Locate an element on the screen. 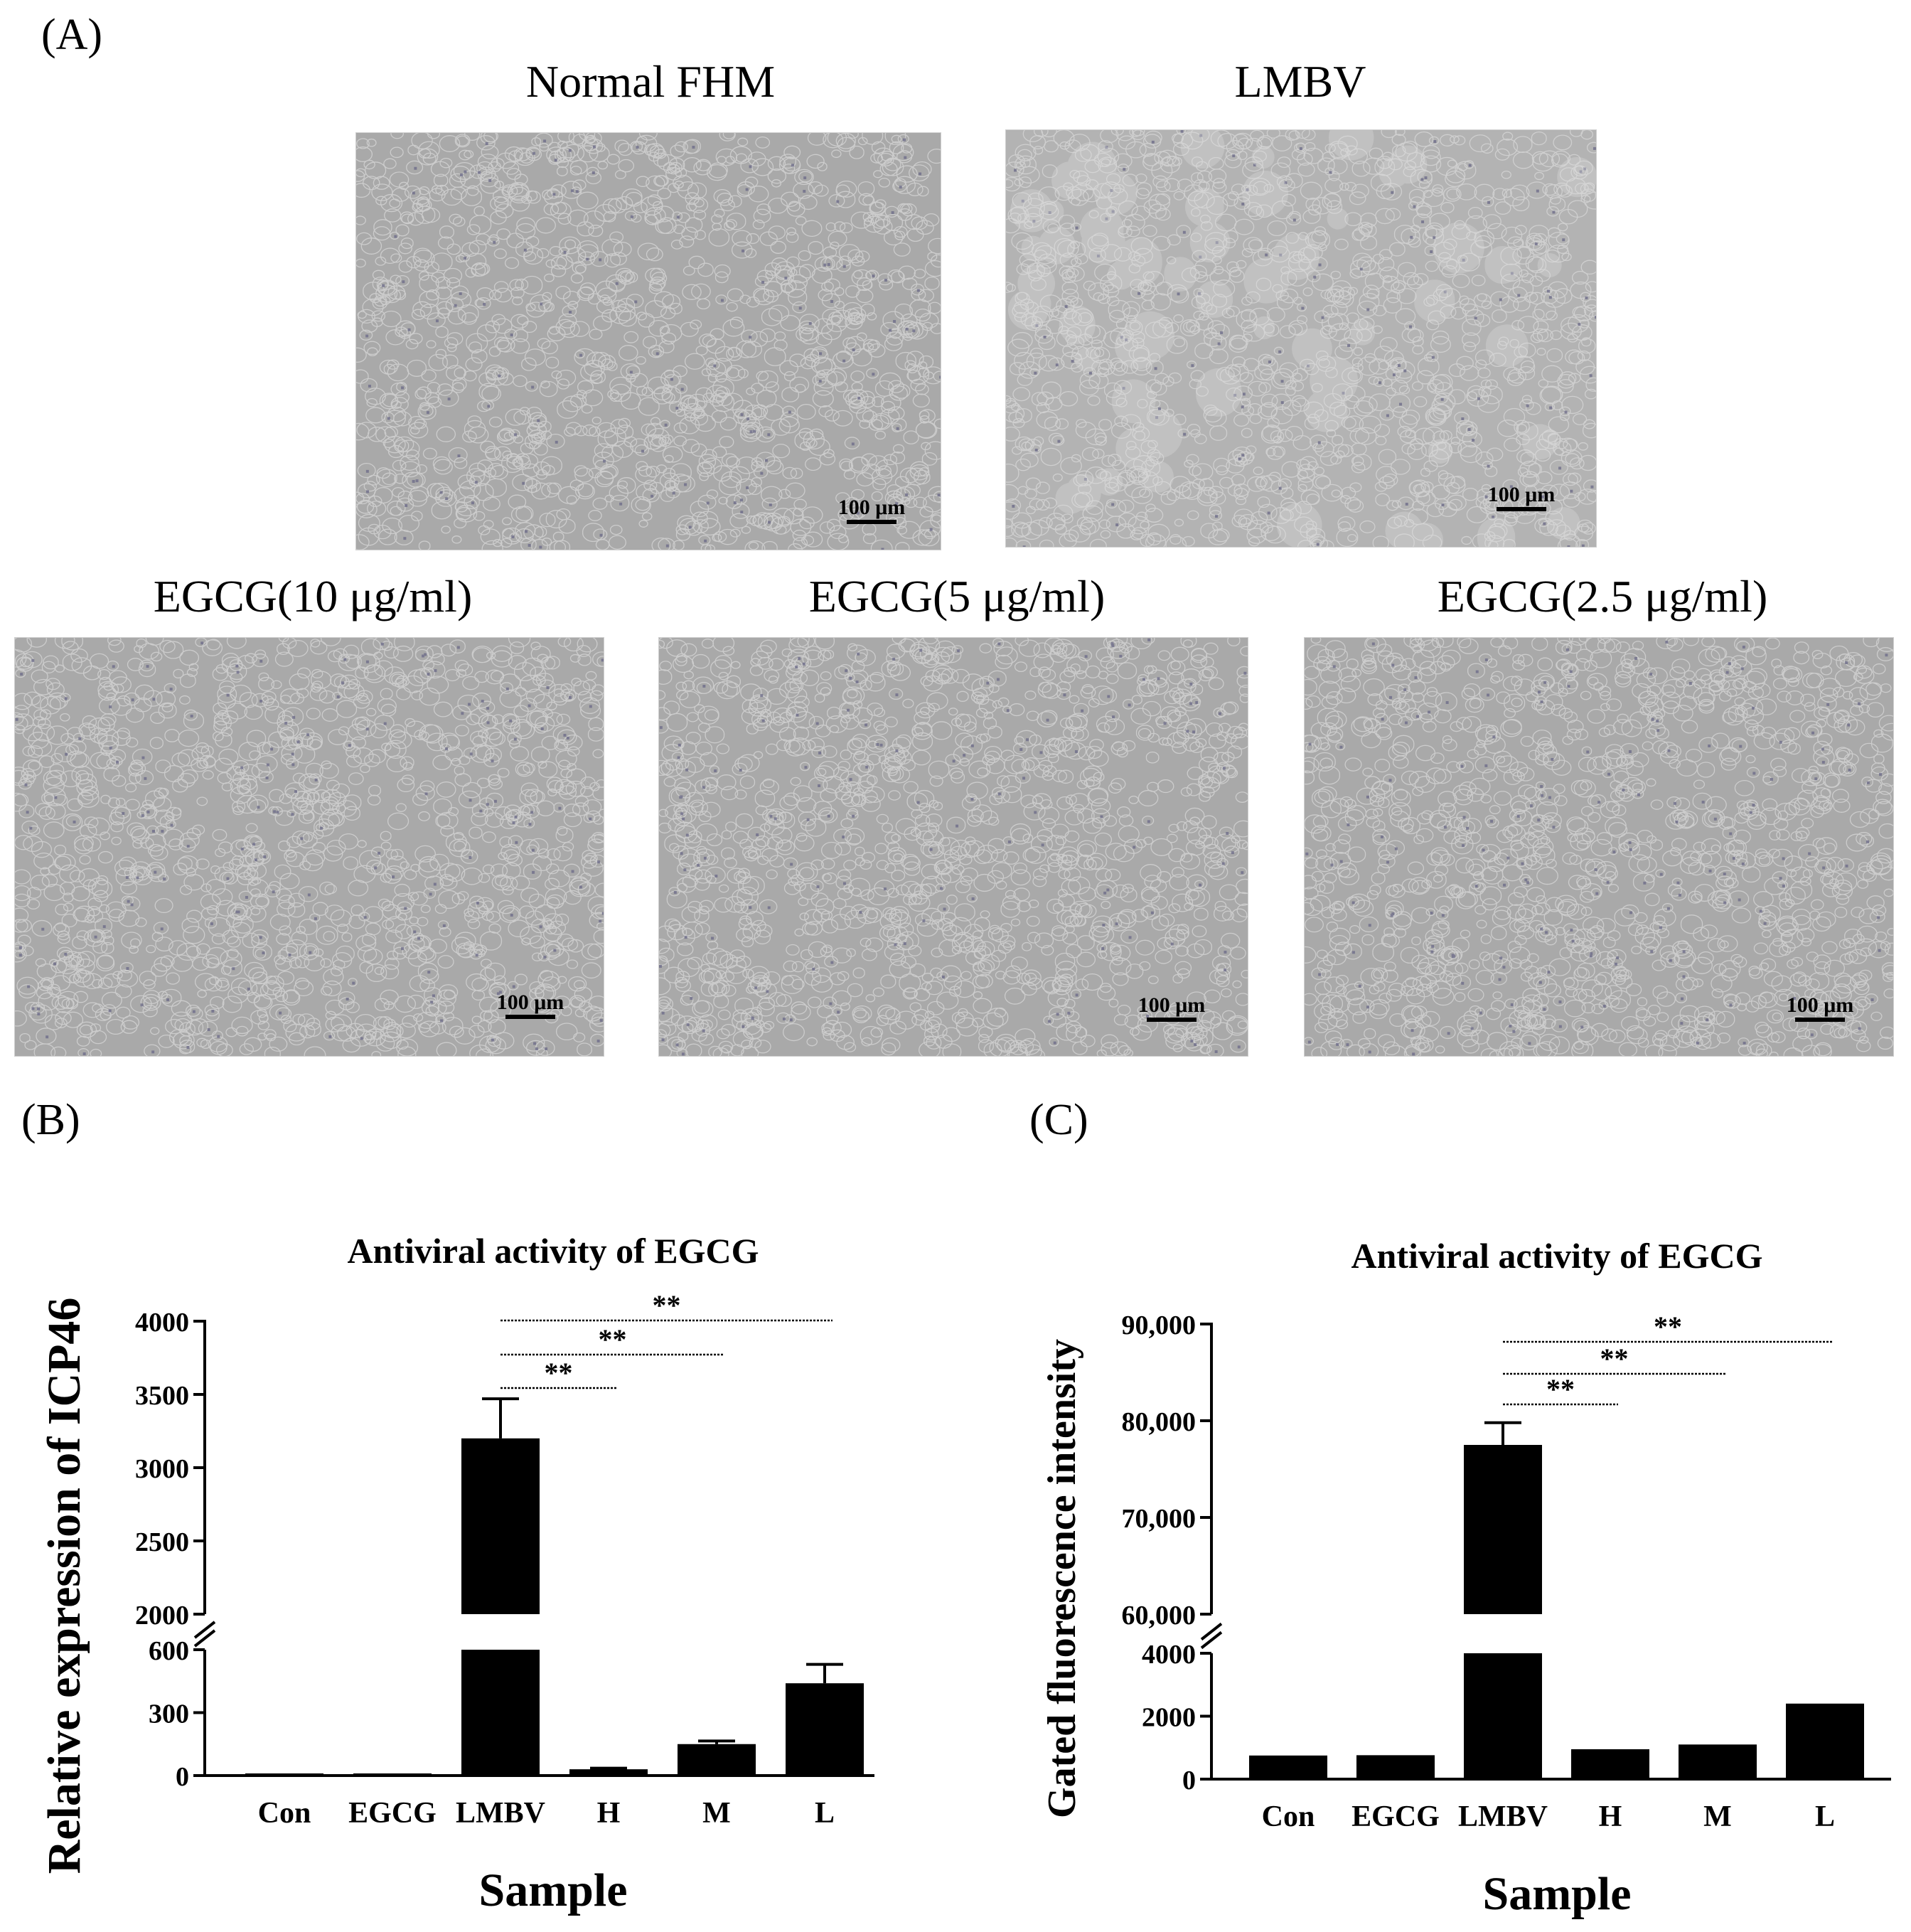 The height and width of the screenshot is (1932, 1911). bar-lower-segment is located at coordinates (1503, 1716).